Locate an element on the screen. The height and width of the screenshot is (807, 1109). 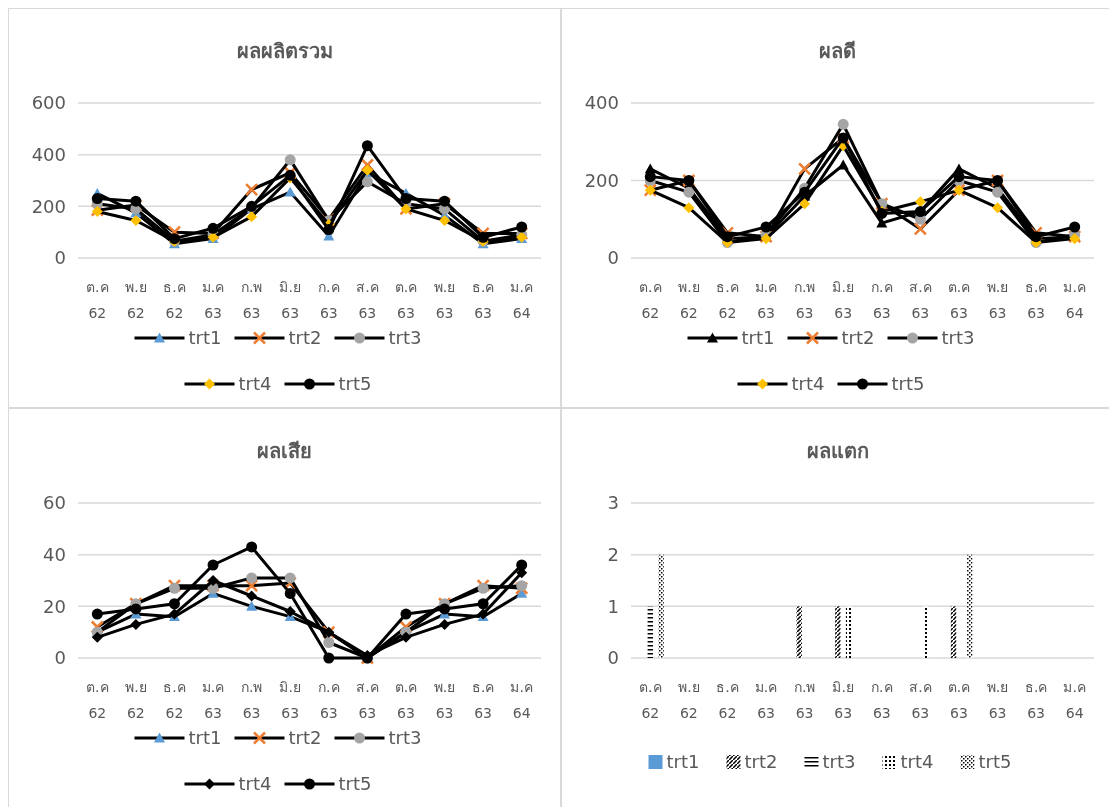
y-tick-label: 600 is located at coordinates (48, 103).